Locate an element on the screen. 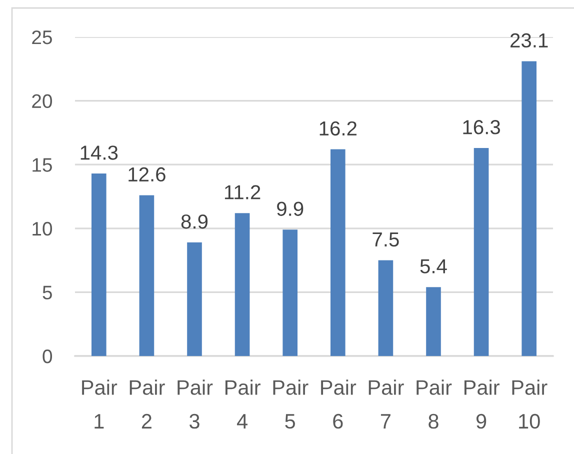  x-tick-label: Pair 1 is located at coordinates (100, 404).